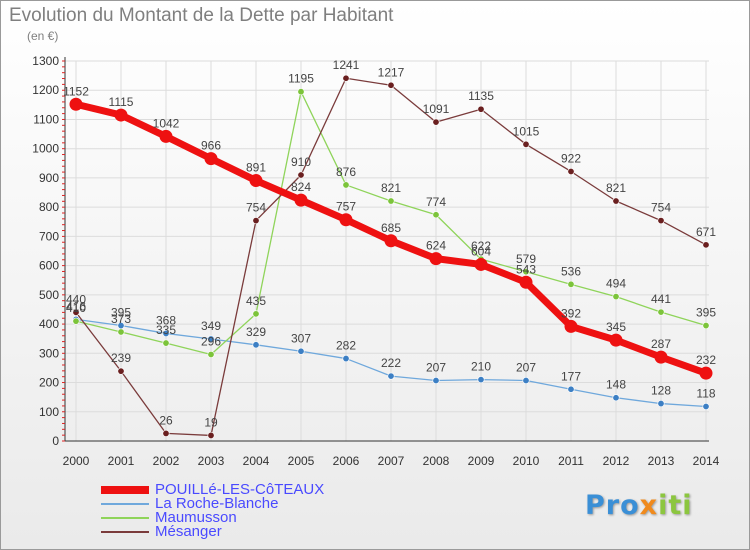  Describe the element at coordinates (301, 79) in the screenshot. I see `data-label: 1195` at that location.